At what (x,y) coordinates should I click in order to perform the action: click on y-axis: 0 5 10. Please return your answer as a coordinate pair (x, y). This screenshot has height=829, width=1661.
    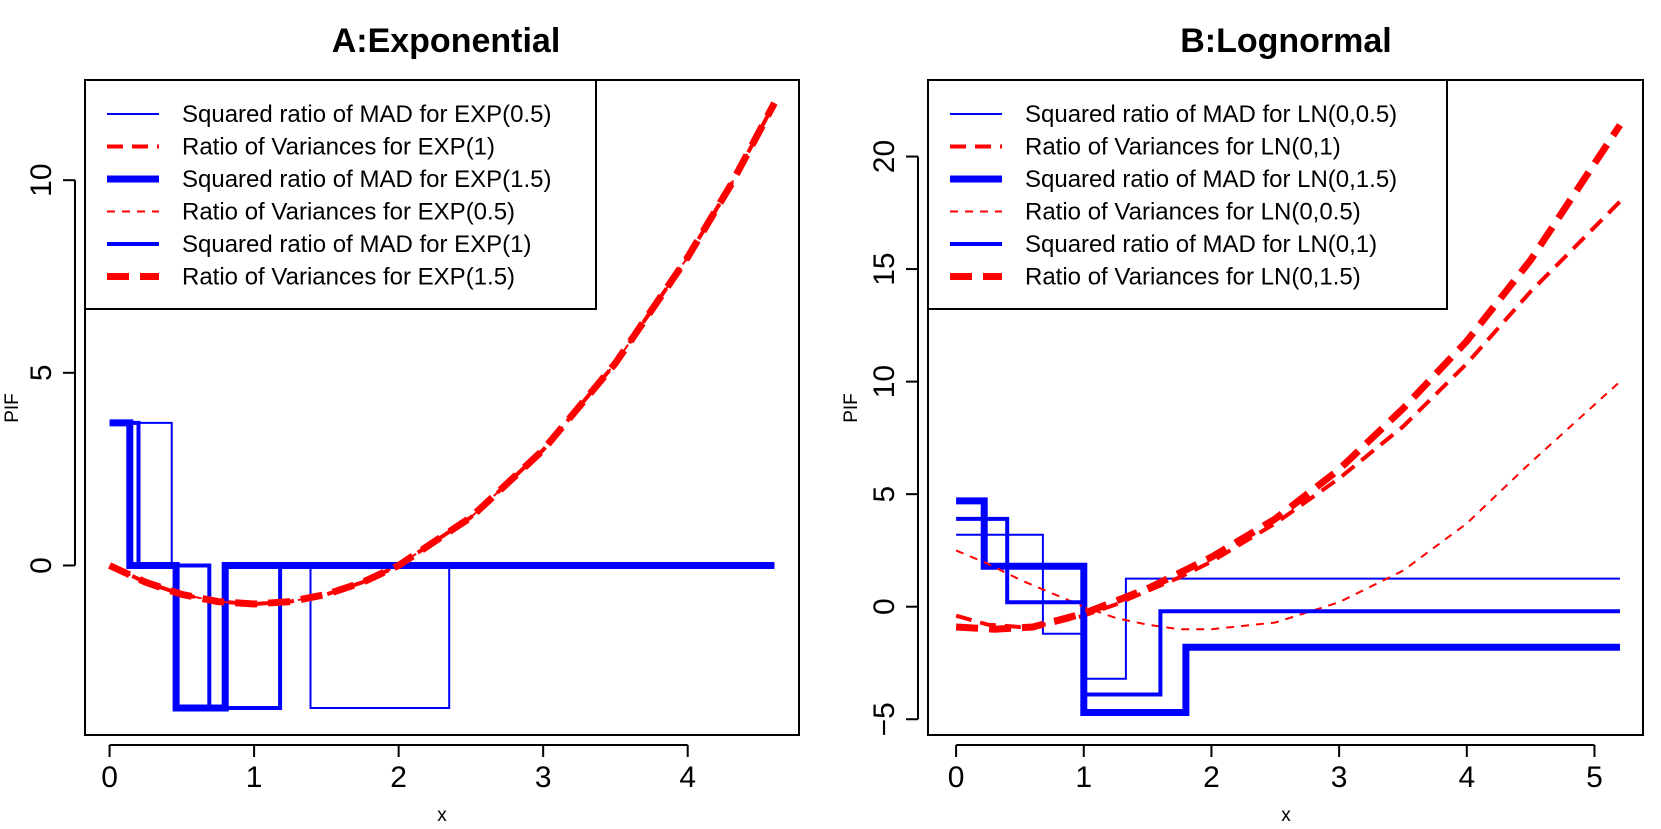
    Looking at the image, I should click on (50, 368).